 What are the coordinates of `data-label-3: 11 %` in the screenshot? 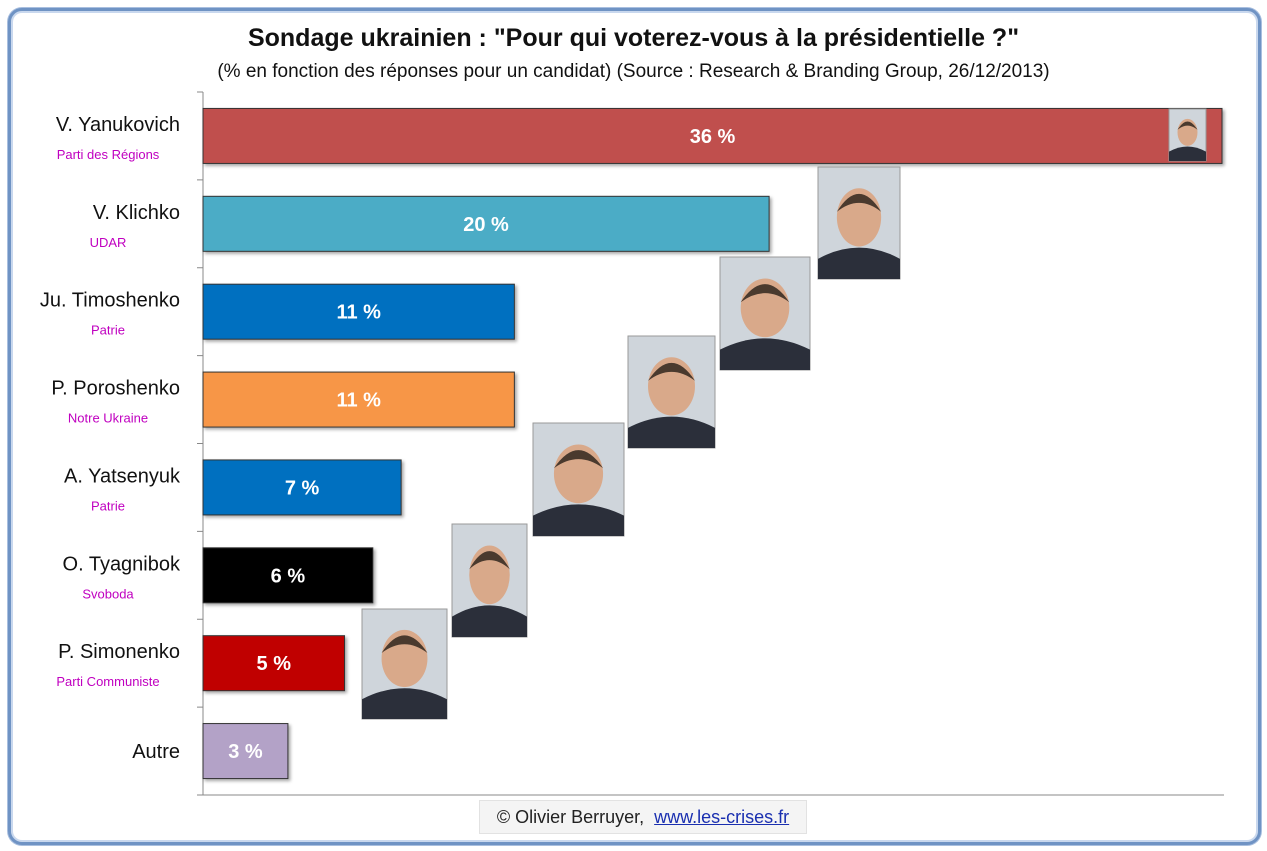 It's located at (358, 313).